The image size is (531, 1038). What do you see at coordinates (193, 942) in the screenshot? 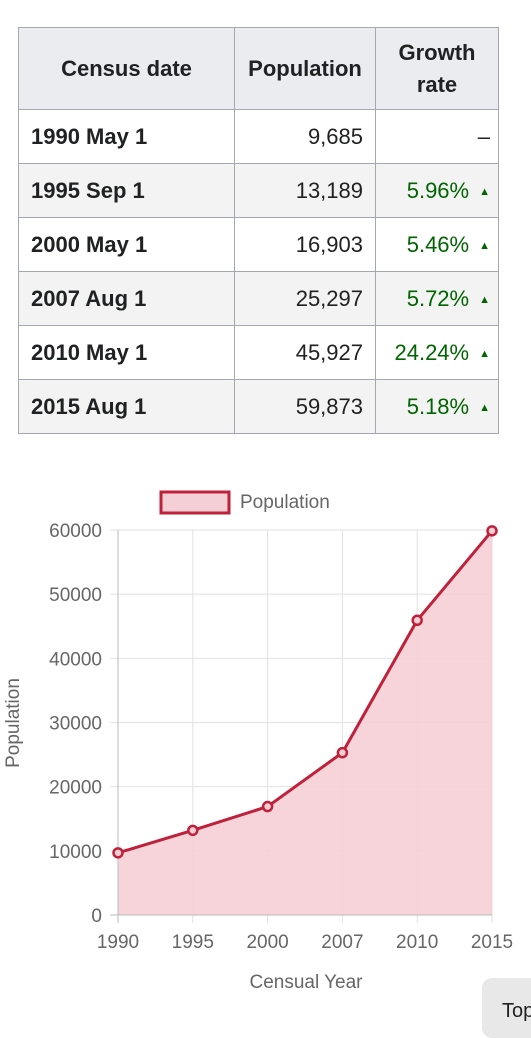
I see `x-tick-label: 1995` at bounding box center [193, 942].